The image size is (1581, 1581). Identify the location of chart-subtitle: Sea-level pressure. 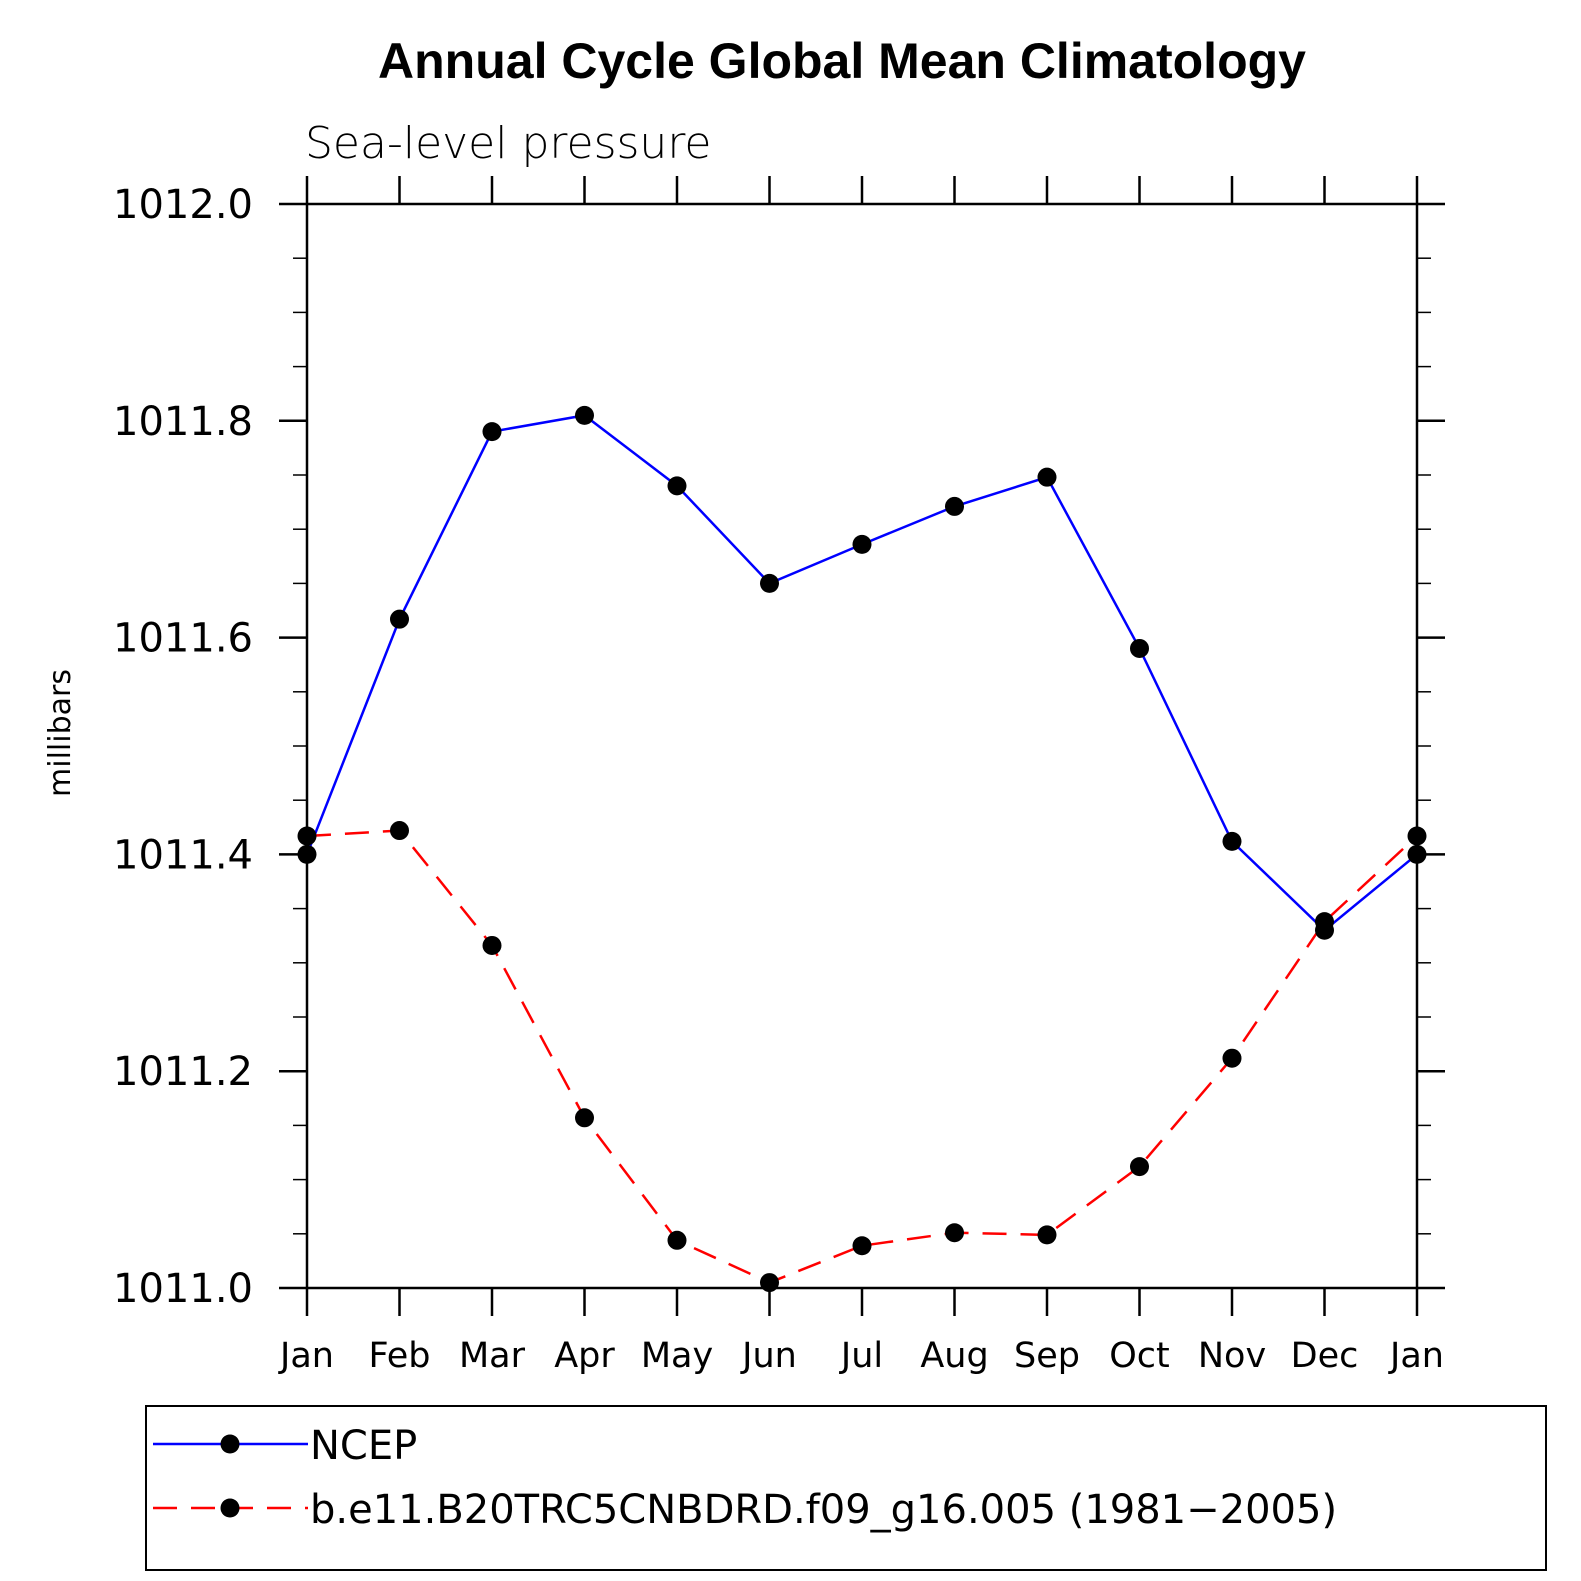
(508, 143).